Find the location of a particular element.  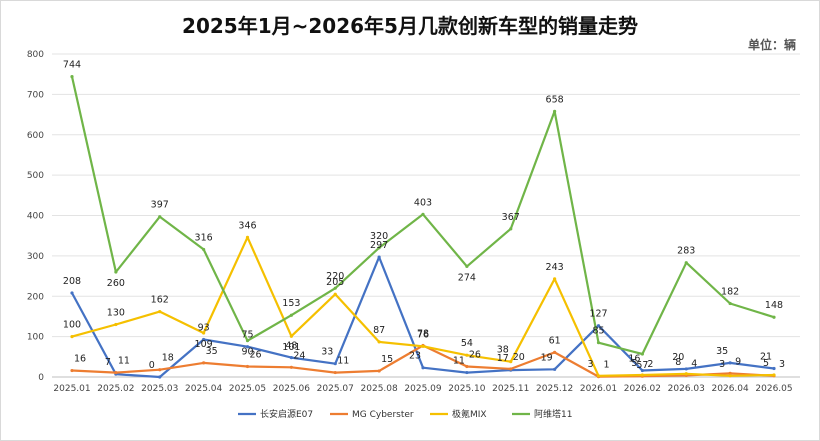

x-tick-label: 2025.01 is located at coordinates (71, 389).